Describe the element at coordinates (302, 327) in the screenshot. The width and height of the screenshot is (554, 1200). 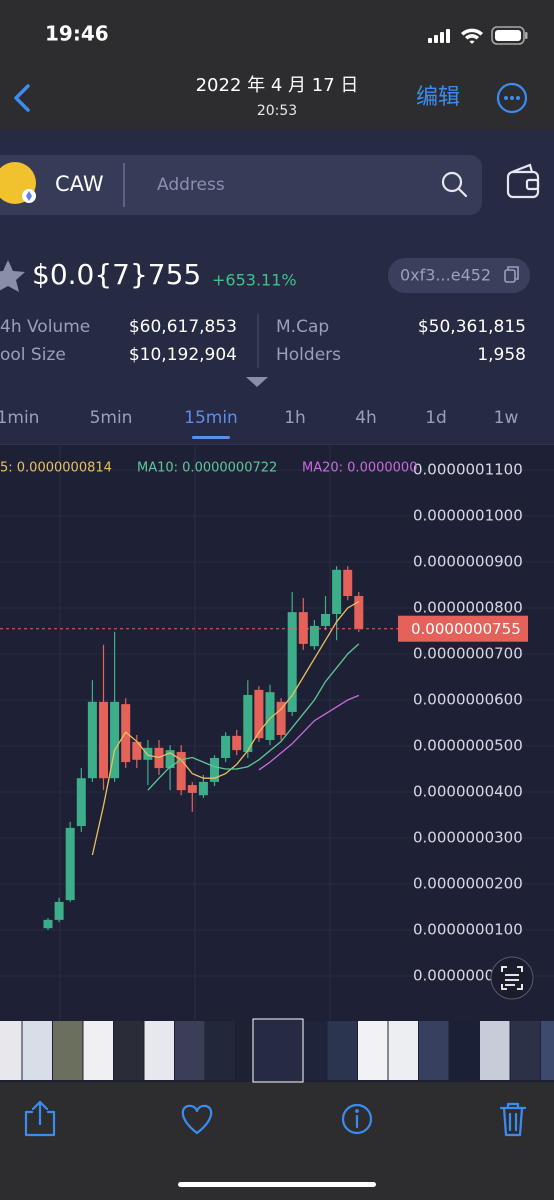
I see `stat-label: M.Cap` at that location.